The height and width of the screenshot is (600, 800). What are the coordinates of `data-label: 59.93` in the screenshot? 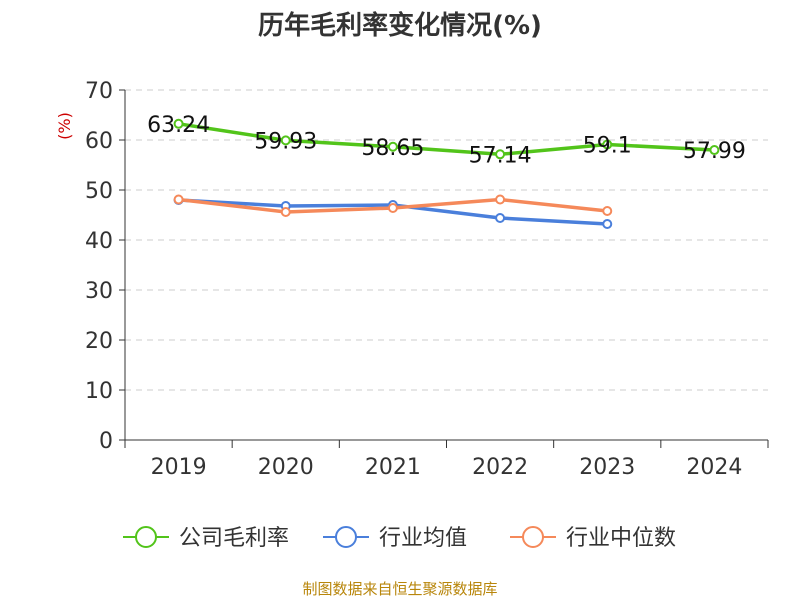 It's located at (285, 141).